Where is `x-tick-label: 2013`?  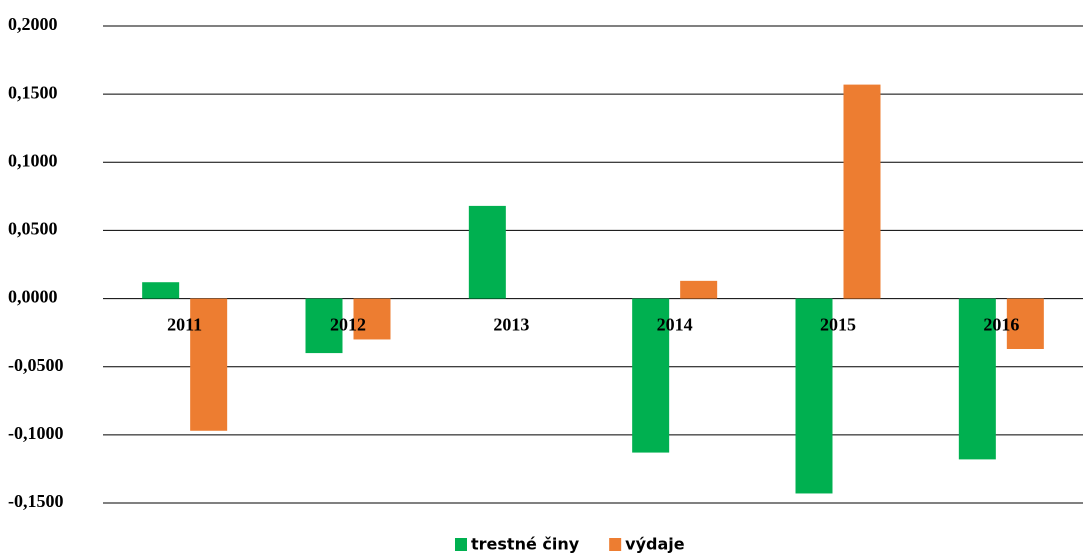 x-tick-label: 2013 is located at coordinates (511, 325).